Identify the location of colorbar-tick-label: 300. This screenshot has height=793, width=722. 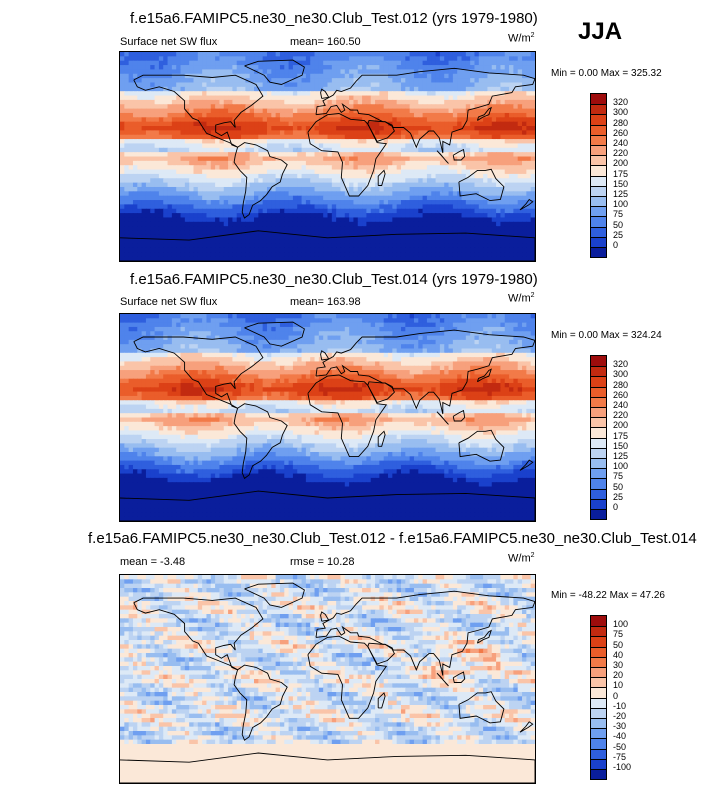
(621, 112).